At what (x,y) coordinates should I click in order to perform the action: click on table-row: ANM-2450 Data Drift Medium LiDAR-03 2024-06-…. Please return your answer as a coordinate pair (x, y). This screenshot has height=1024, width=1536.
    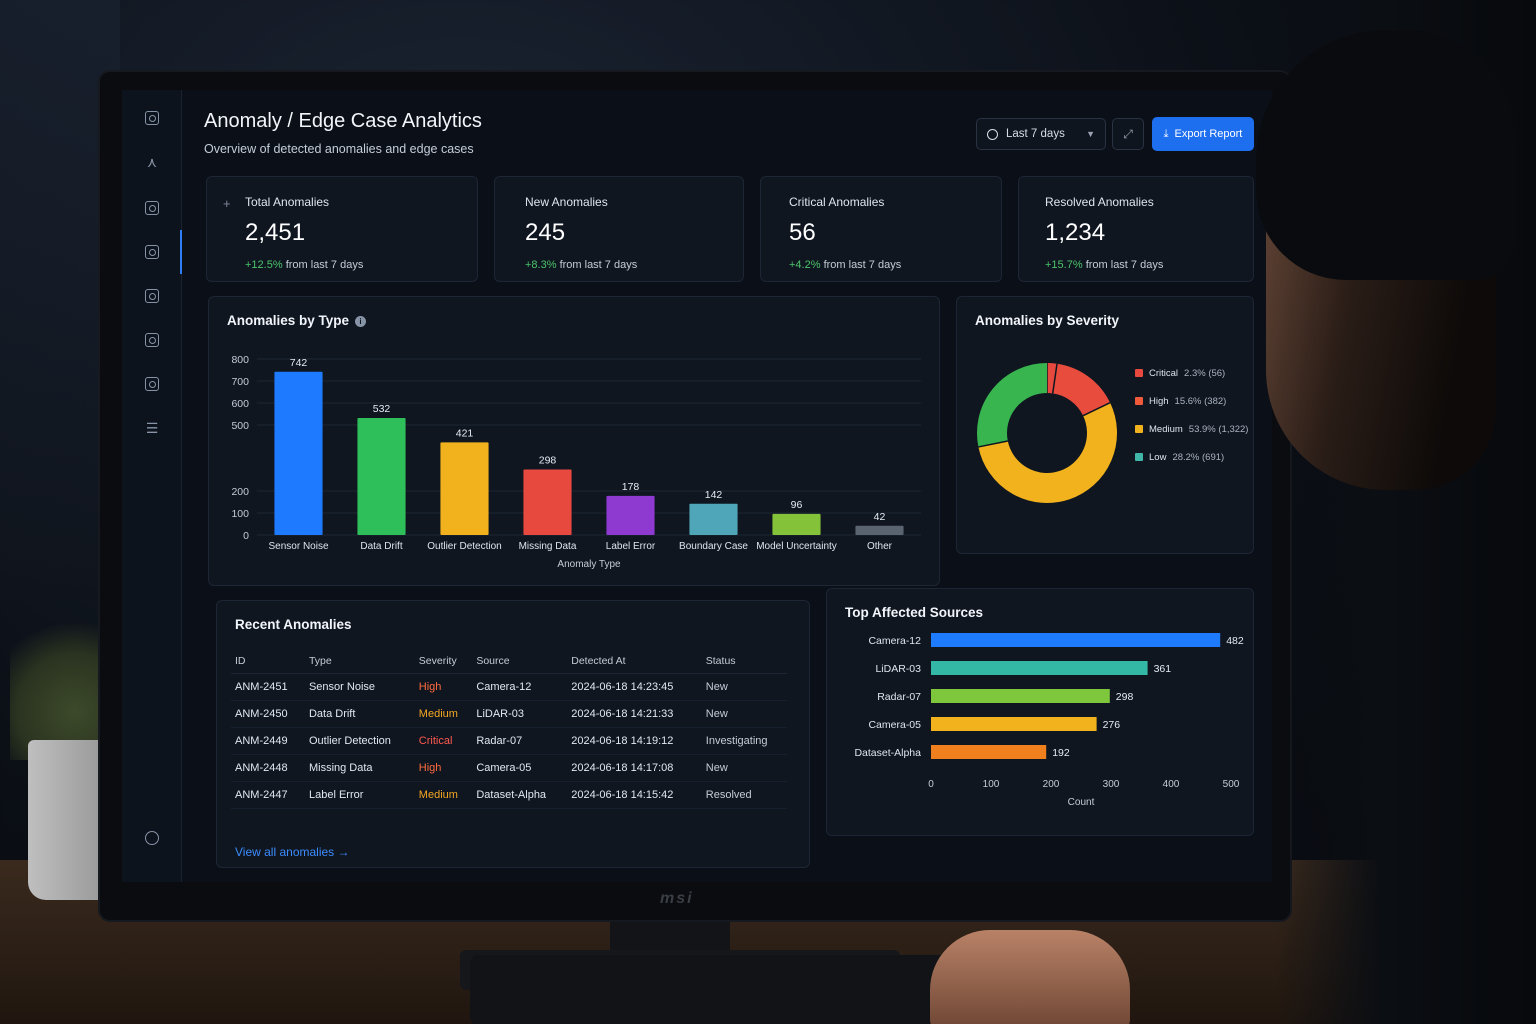
    Looking at the image, I should click on (509, 714).